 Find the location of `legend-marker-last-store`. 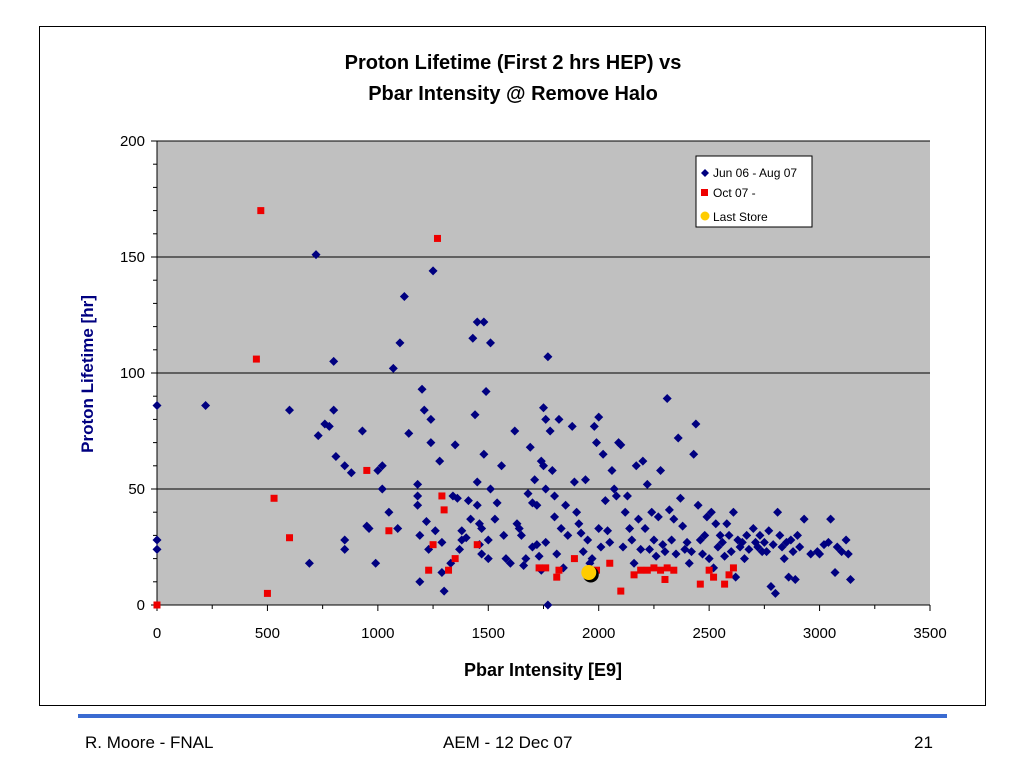

legend-marker-last-store is located at coordinates (705, 216).